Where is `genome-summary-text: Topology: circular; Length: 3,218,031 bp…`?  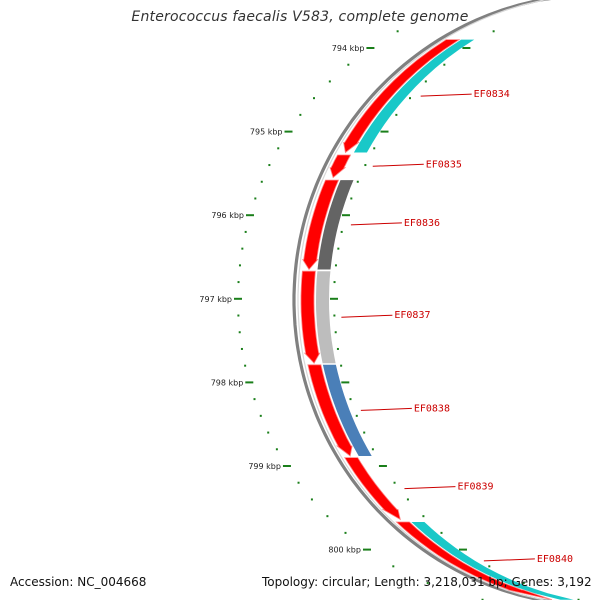 genome-summary-text: Topology: circular; Length: 3,218,031 bp… is located at coordinates (427, 582).